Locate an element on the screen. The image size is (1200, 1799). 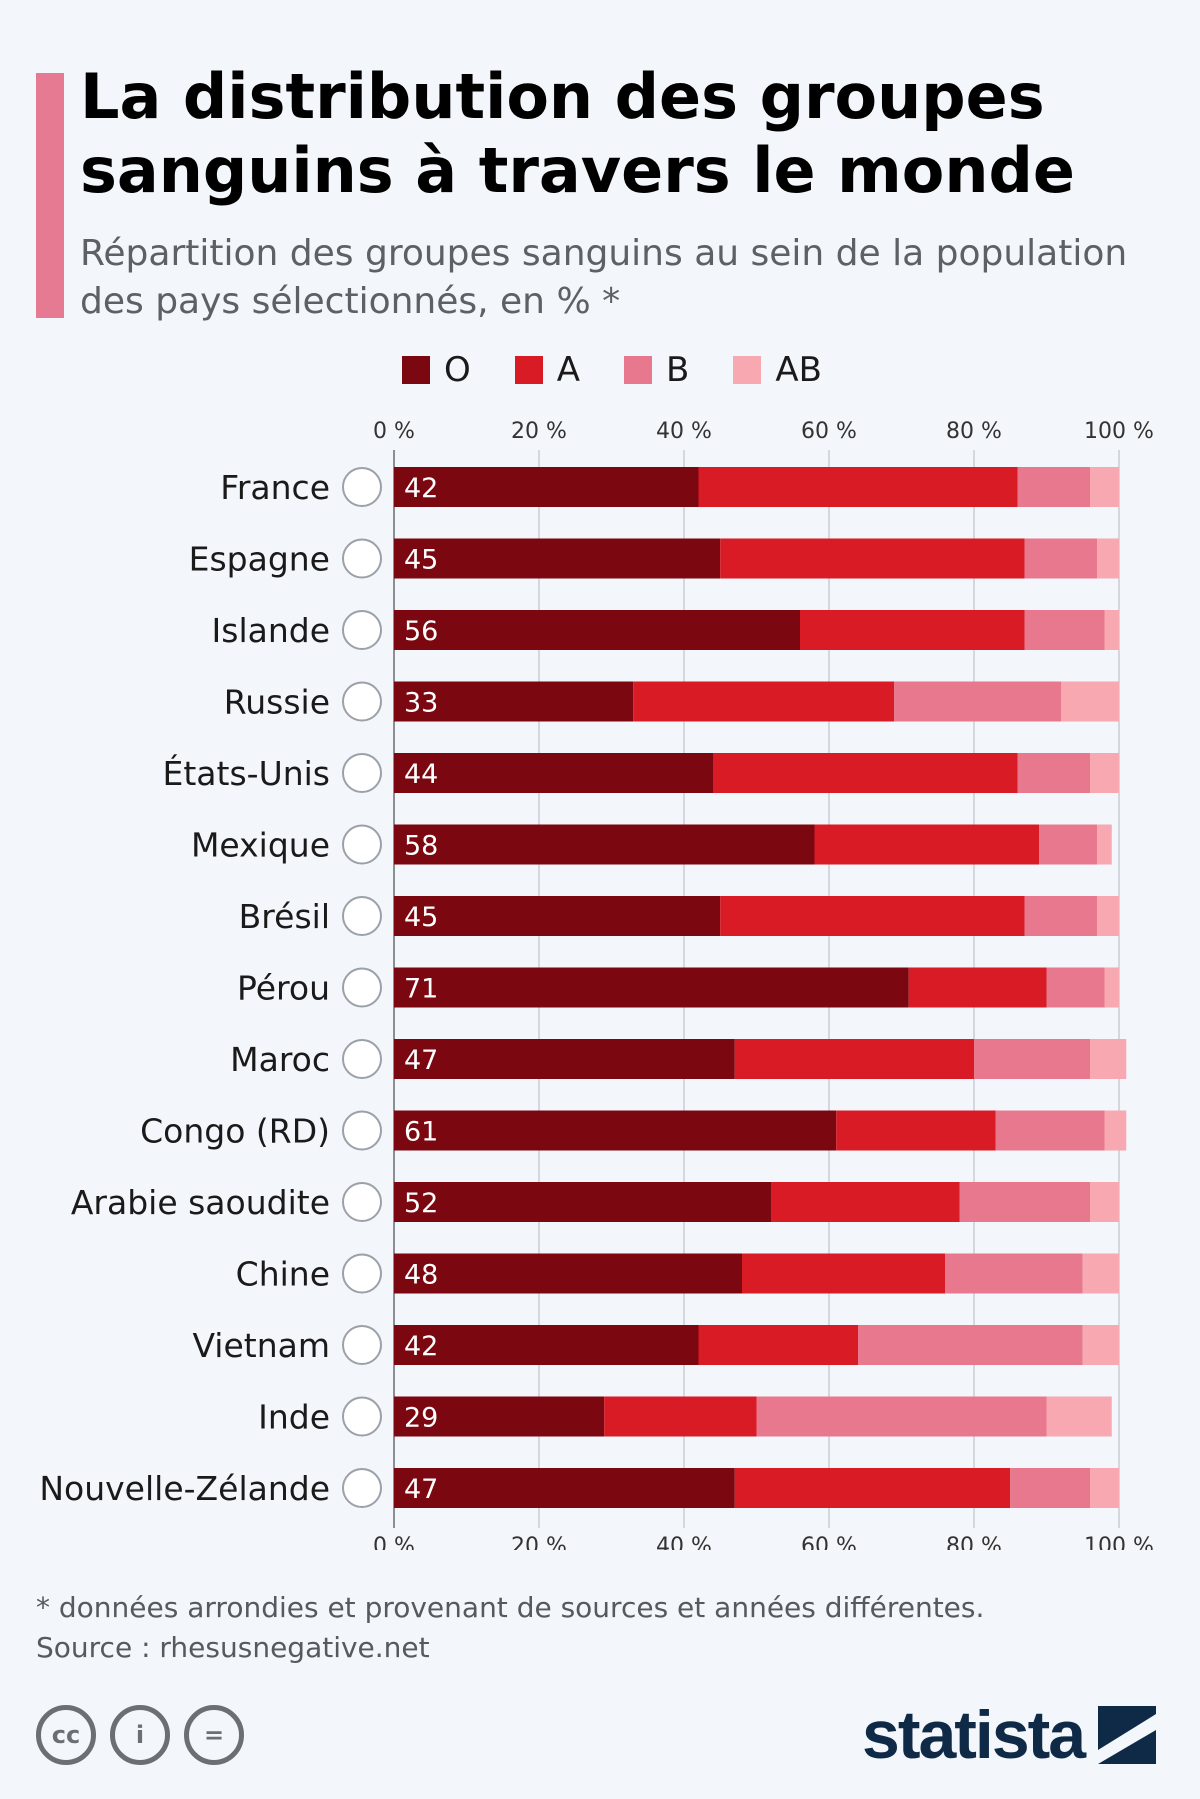
tick-label-bottom: 60 % is located at coordinates (829, 1542).